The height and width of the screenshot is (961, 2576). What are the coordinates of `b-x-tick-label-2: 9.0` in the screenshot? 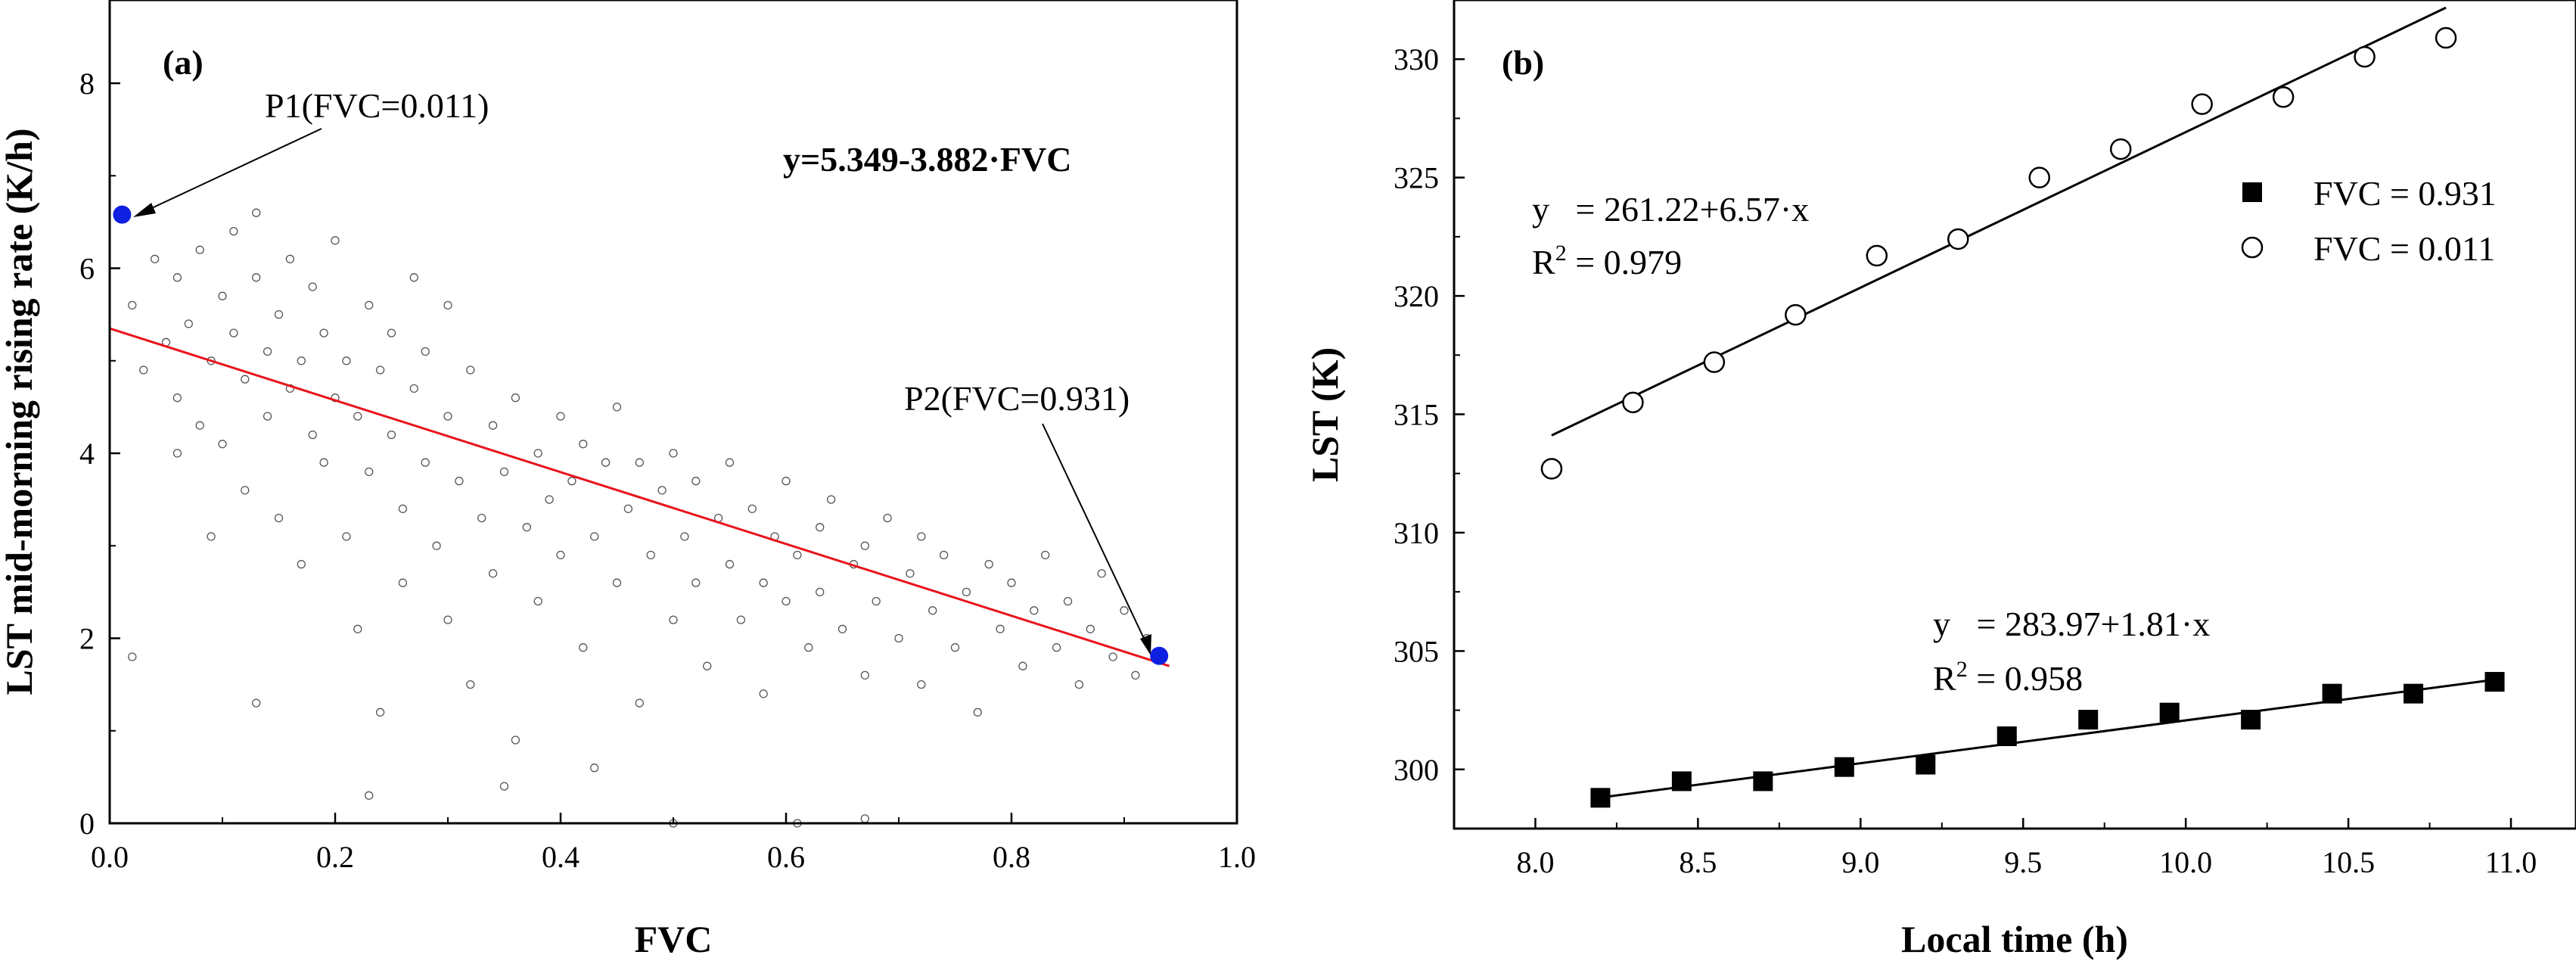 It's located at (1860, 862).